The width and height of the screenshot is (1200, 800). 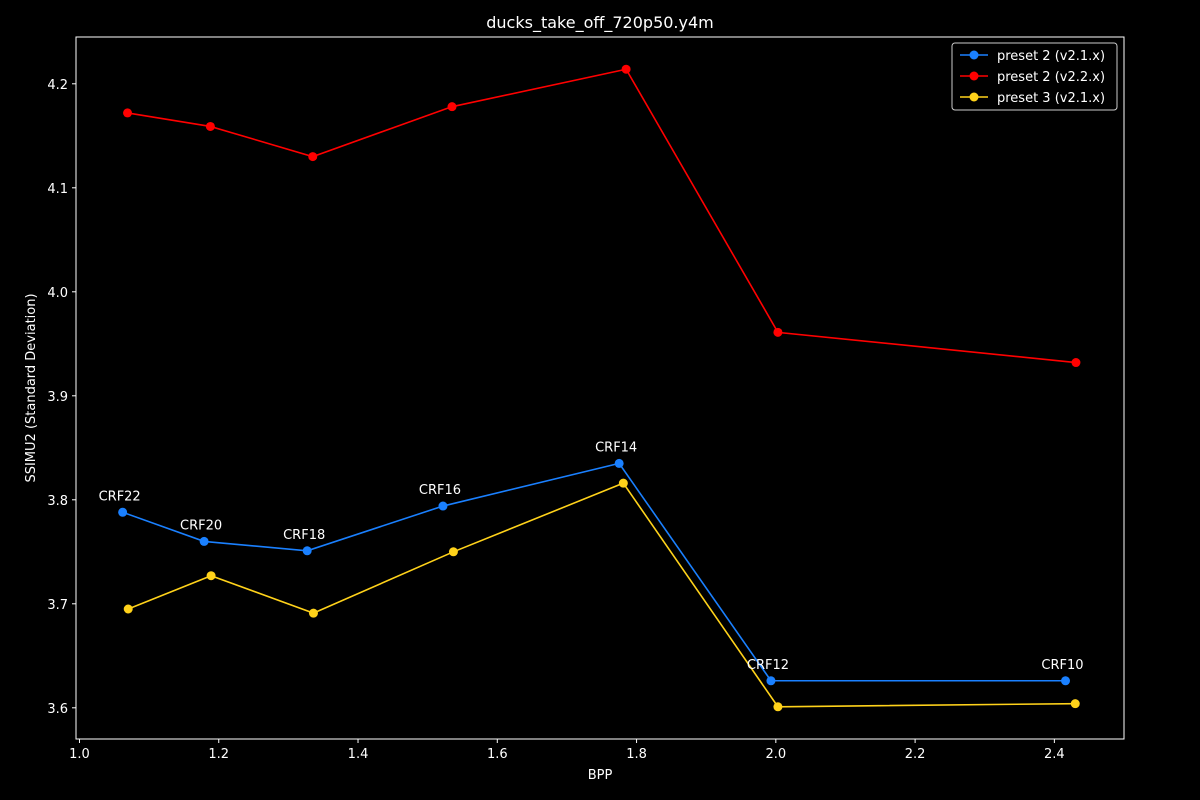 I want to click on legend-box, so click(x=1034, y=76).